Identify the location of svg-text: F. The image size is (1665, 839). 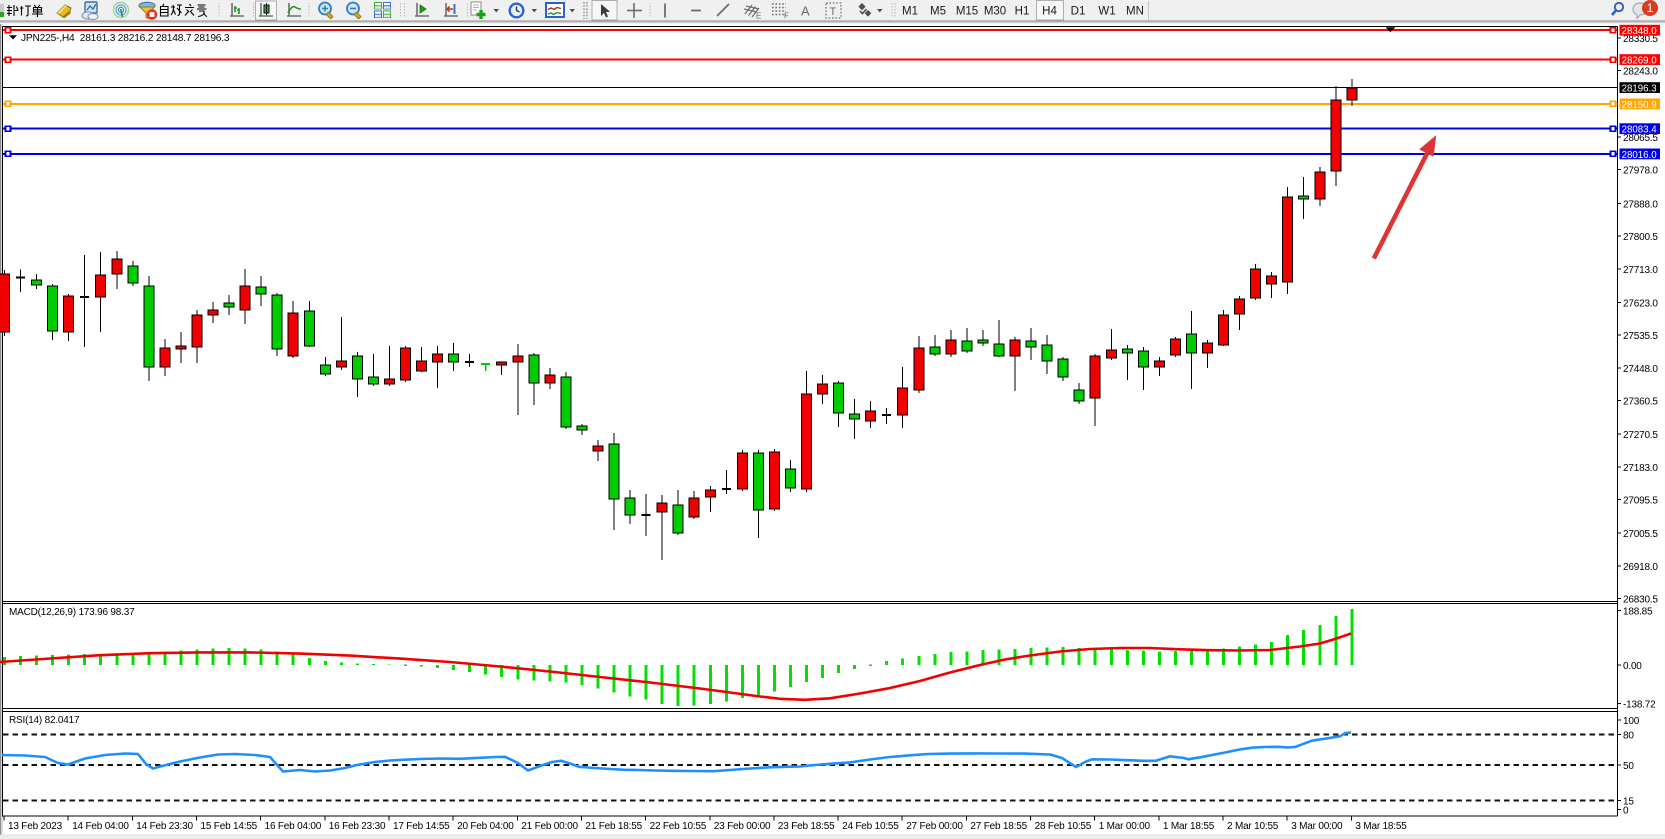
(786, 16).